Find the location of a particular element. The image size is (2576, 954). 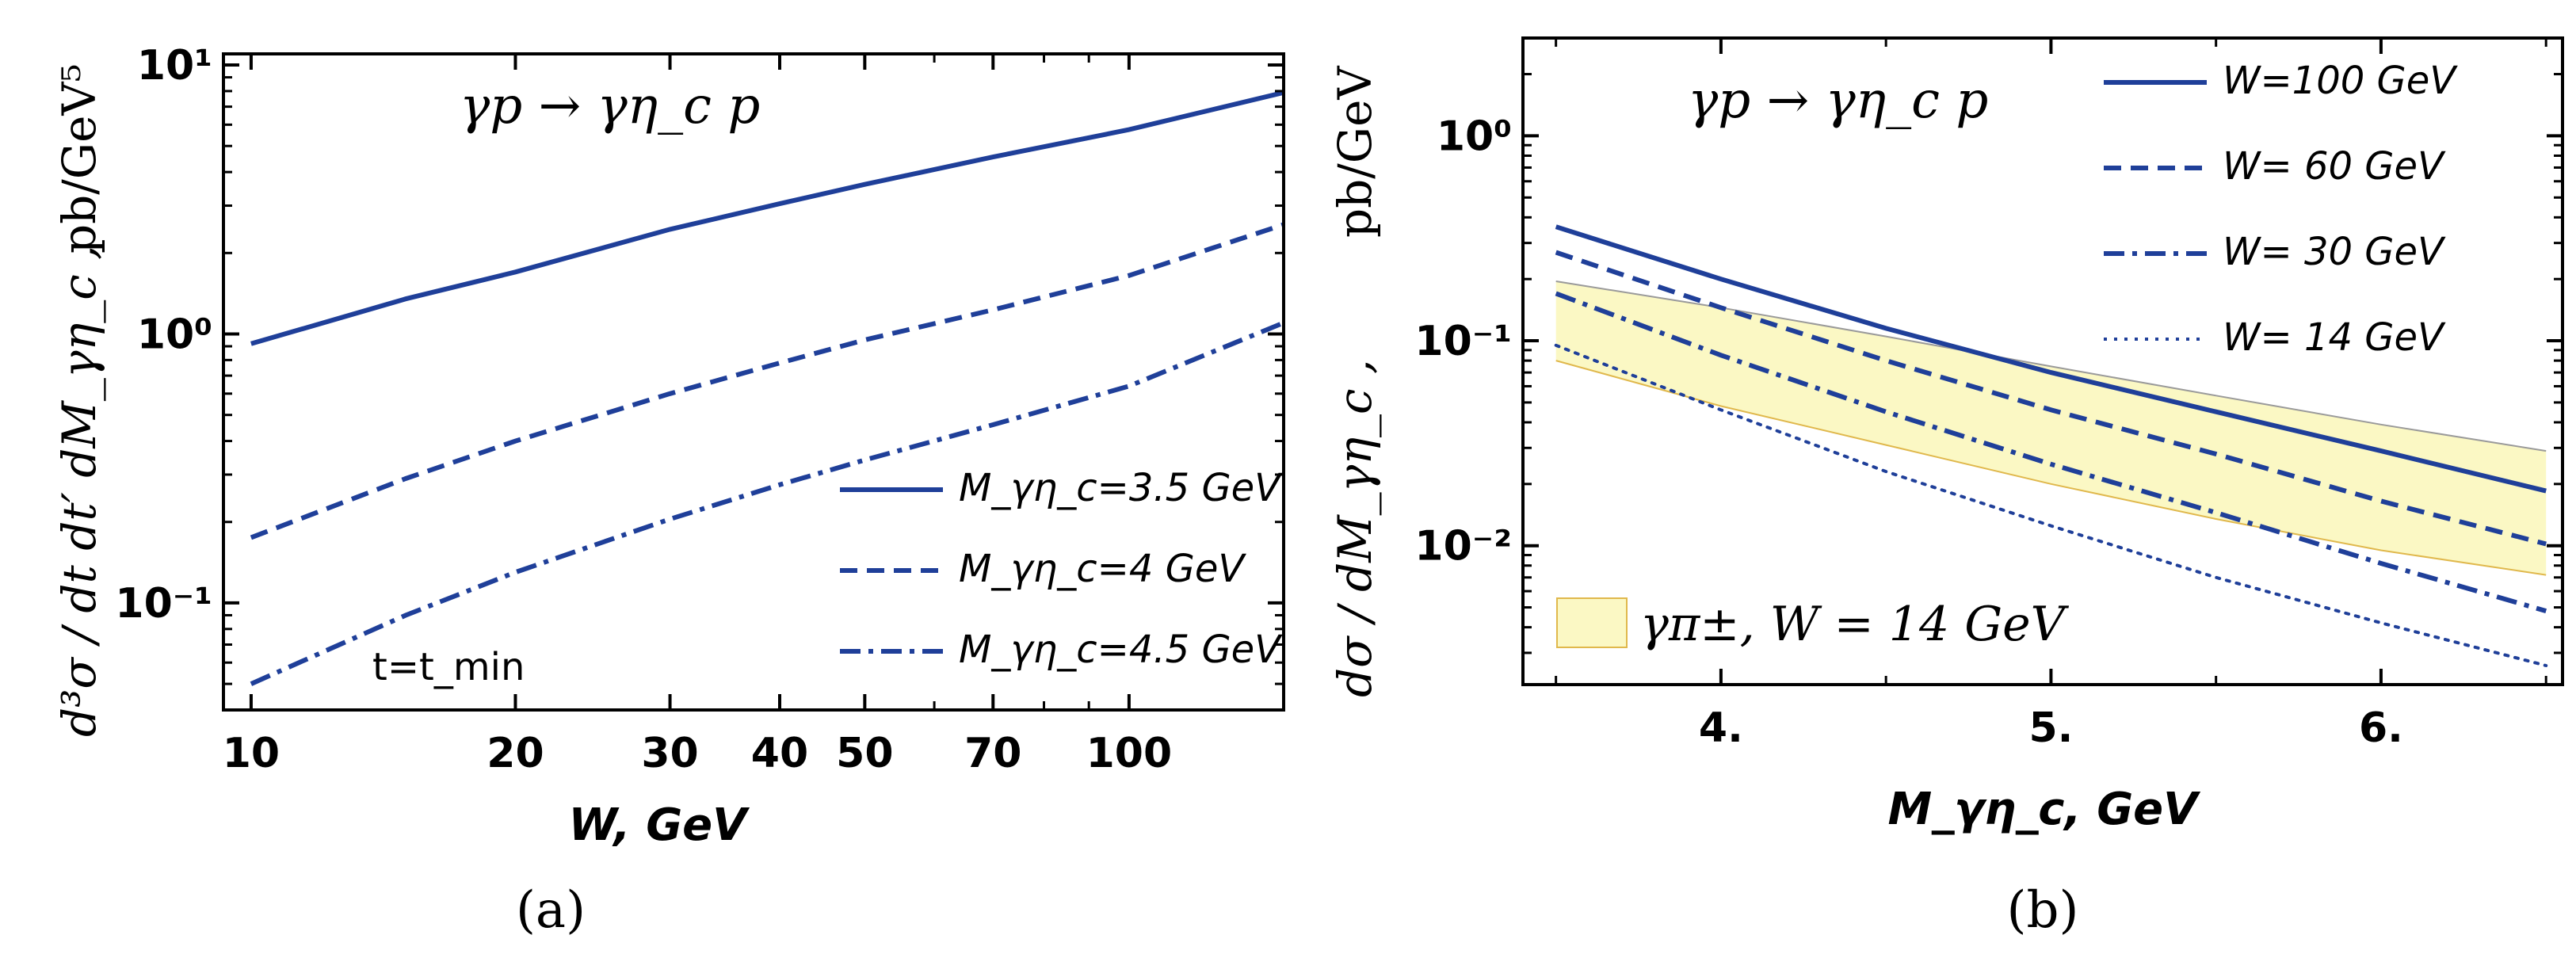

x-tick-label: 40 is located at coordinates (779, 753).